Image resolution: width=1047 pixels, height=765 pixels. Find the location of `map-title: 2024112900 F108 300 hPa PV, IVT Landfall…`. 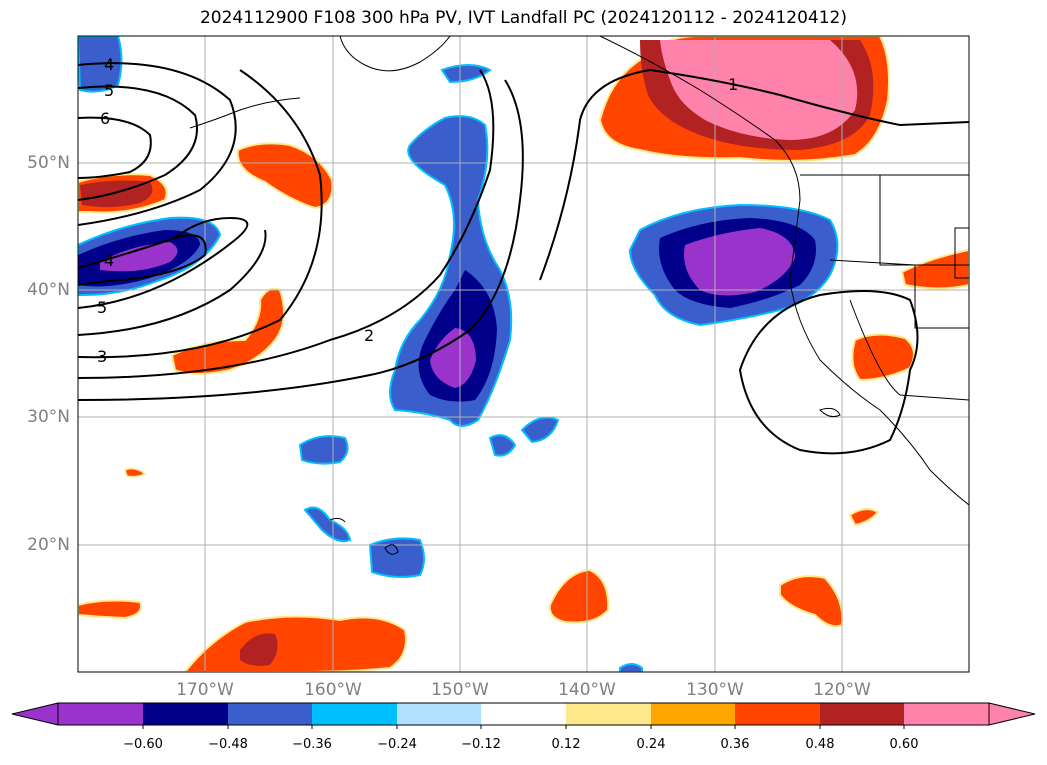

map-title: 2024112900 F108 300 hPa PV, IVT Landfall… is located at coordinates (523, 18).